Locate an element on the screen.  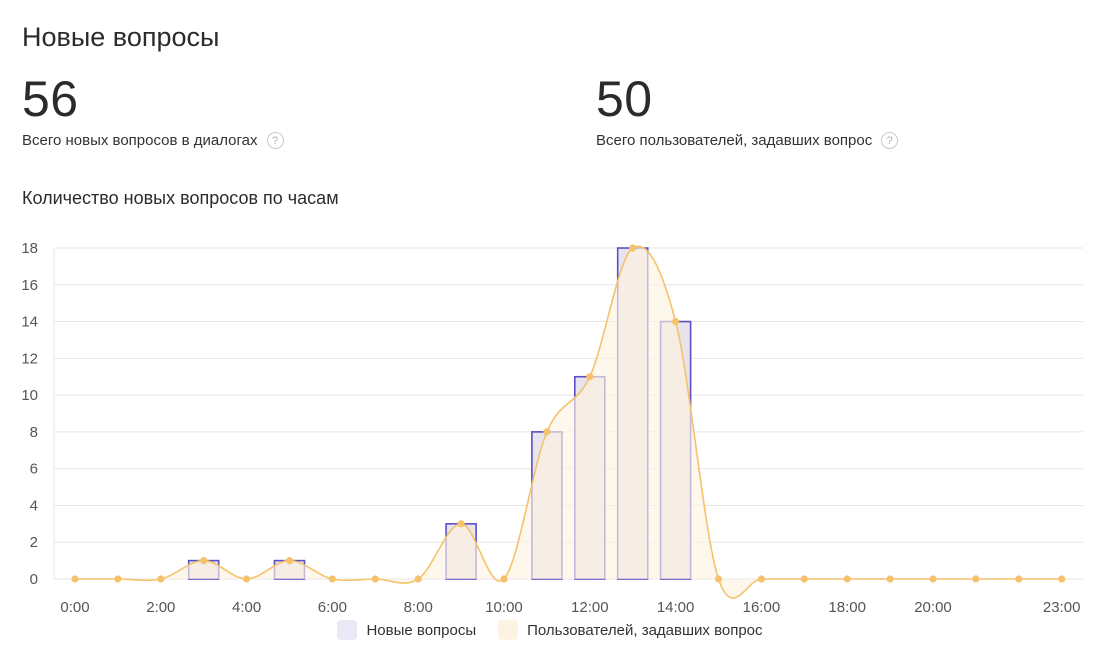
x-tick-label: 18:00 is located at coordinates (847, 607).